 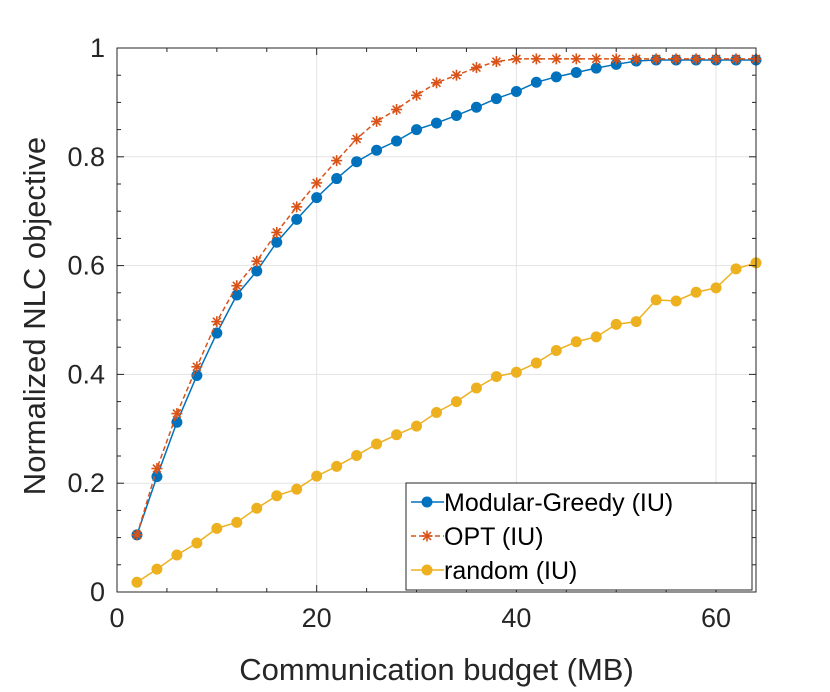 I want to click on x-tick-label: 40, so click(x=516, y=618).